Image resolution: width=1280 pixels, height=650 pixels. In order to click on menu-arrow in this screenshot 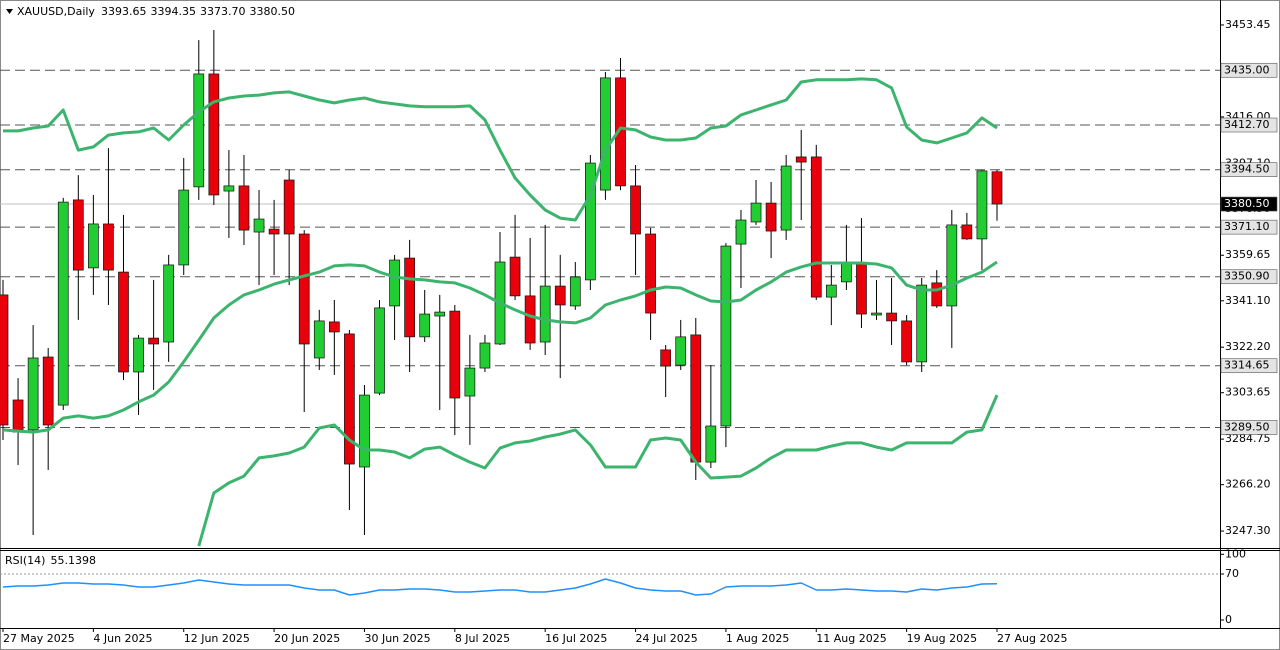, I will do `click(9, 11)`.